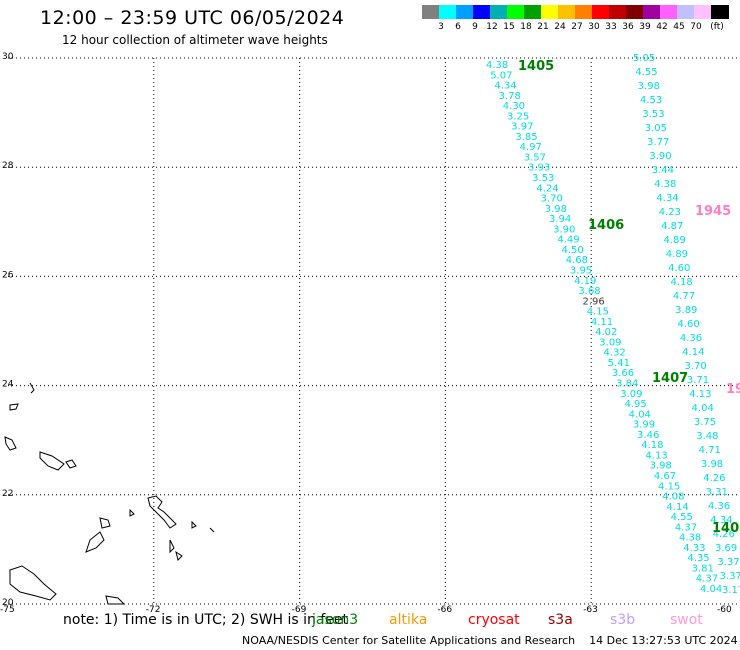  I want to click on orbit-label: 1945, so click(713, 211).